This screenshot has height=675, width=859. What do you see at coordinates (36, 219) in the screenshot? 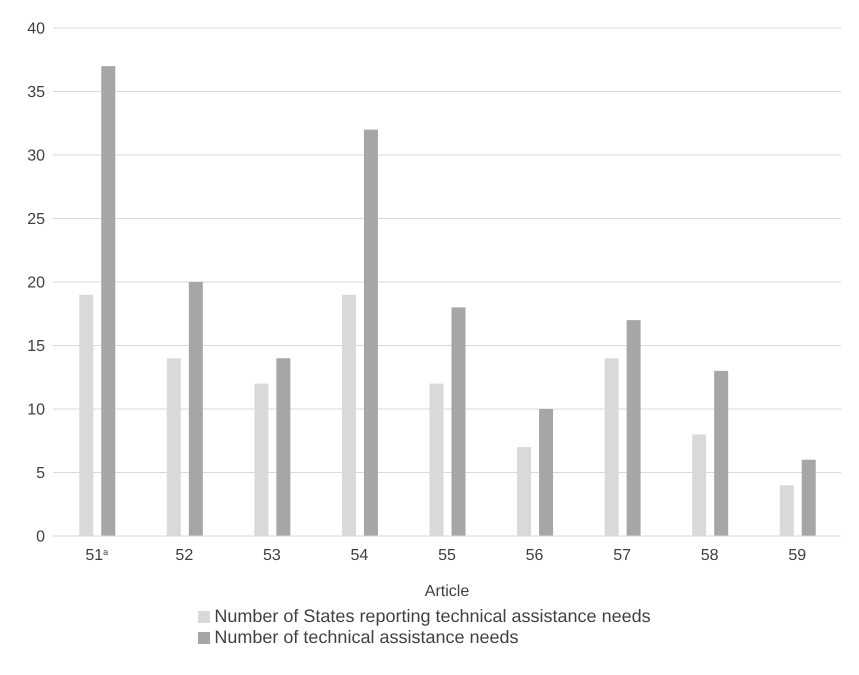
I see `y-tick-label: 25` at bounding box center [36, 219].